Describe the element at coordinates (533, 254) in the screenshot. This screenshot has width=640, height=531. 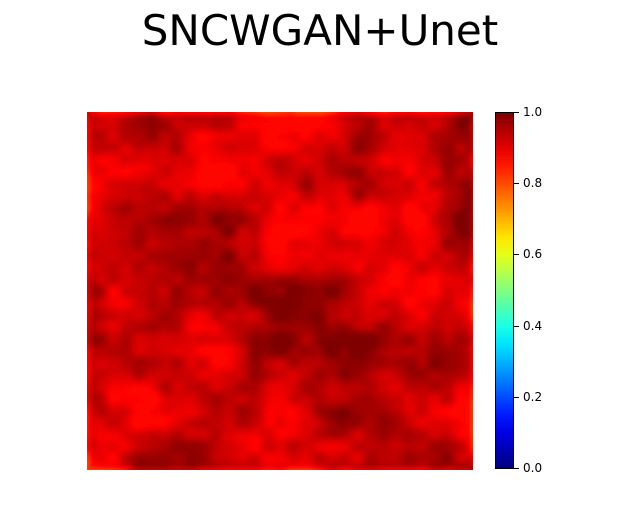
I see `colorbar-tick-label: 0.6` at that location.